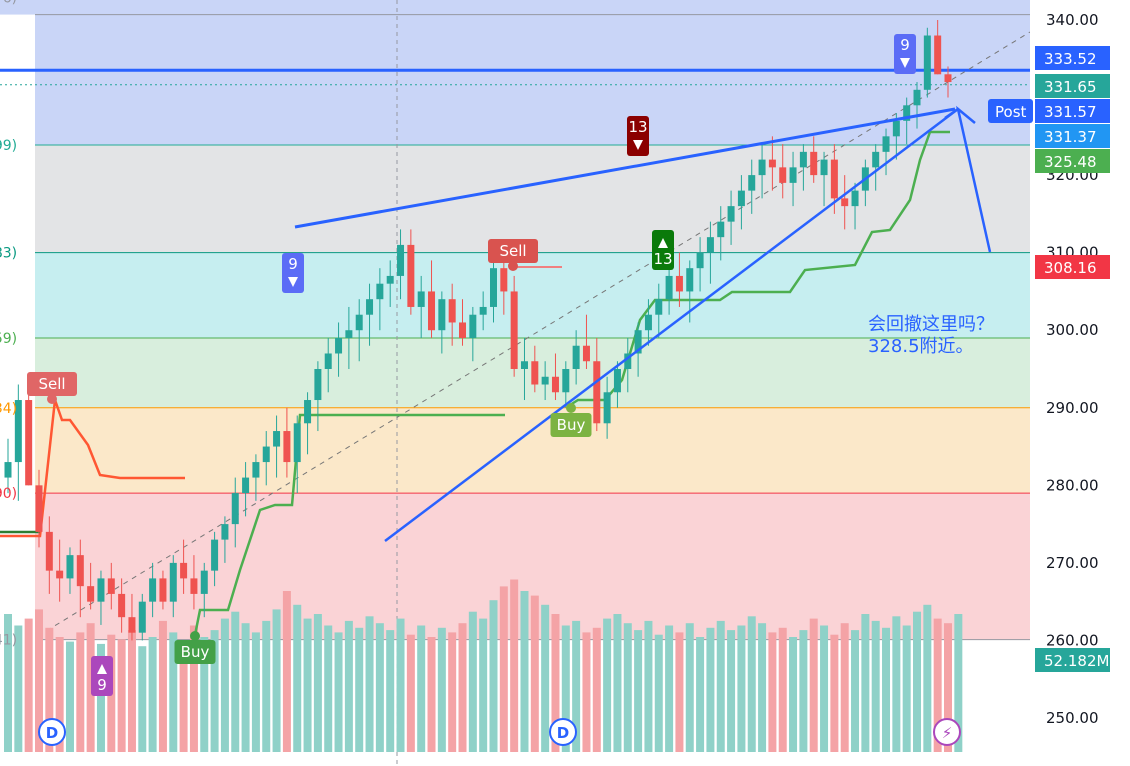 The image size is (1130, 766). I want to click on signal-label: 13, so click(637, 127).